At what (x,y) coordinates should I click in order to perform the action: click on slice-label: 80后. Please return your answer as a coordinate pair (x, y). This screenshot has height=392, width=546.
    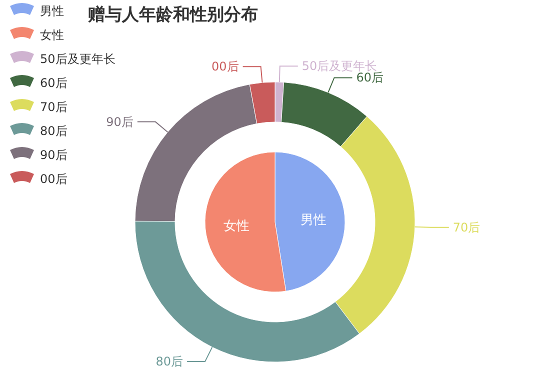
    Looking at the image, I should click on (170, 361).